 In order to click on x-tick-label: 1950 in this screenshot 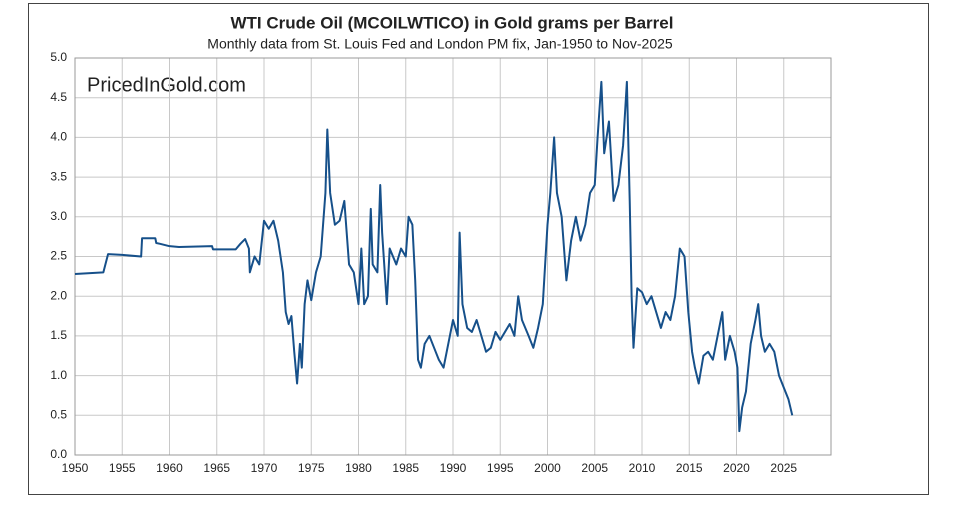, I will do `click(75, 468)`.